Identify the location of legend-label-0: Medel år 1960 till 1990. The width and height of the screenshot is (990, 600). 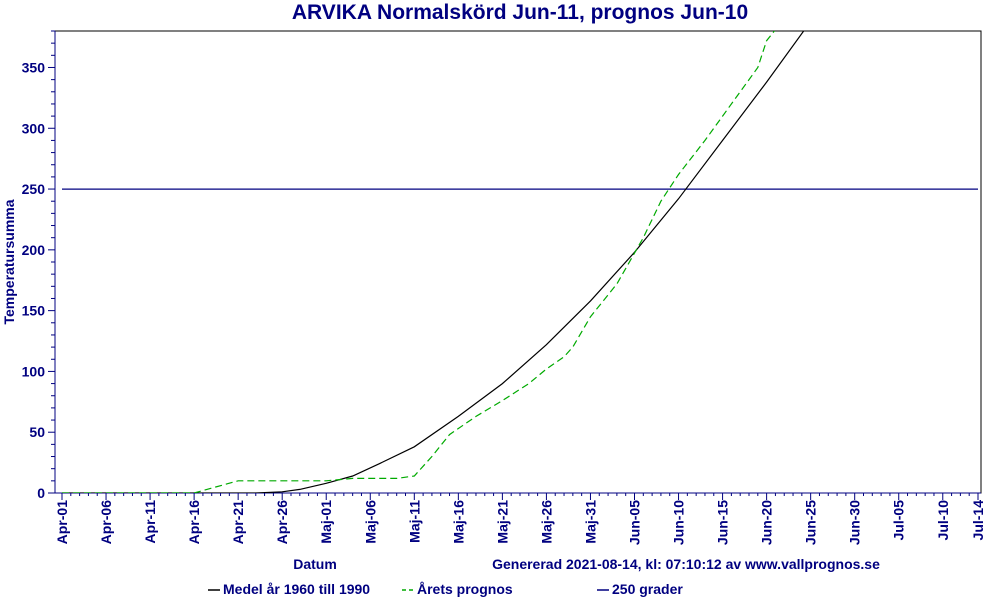
(296, 589).